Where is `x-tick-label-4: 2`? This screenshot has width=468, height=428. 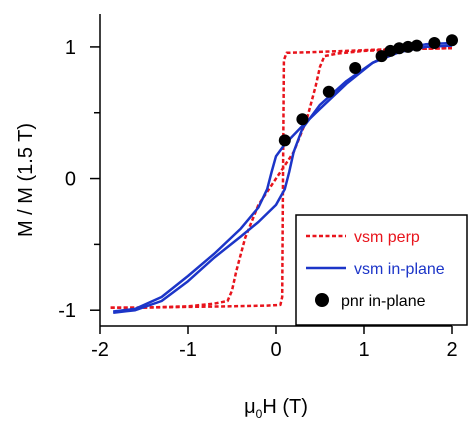
x-tick-label-4: 2 is located at coordinates (451, 350).